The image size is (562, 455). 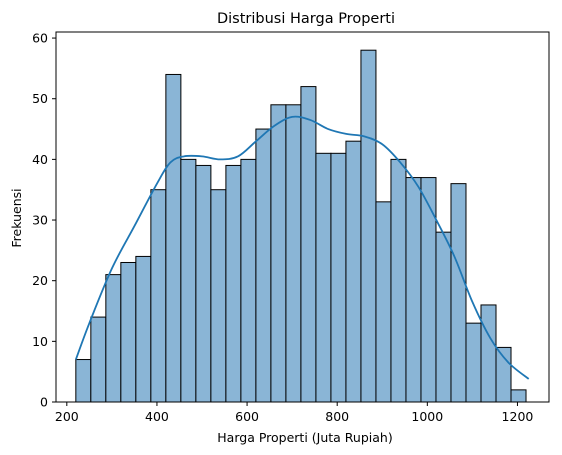 I want to click on x-tick-label: 200, so click(x=67, y=416).